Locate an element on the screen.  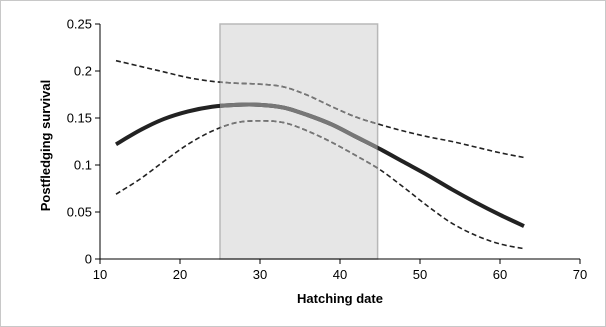
y-tick-label: 0.1 is located at coordinates (83, 165).